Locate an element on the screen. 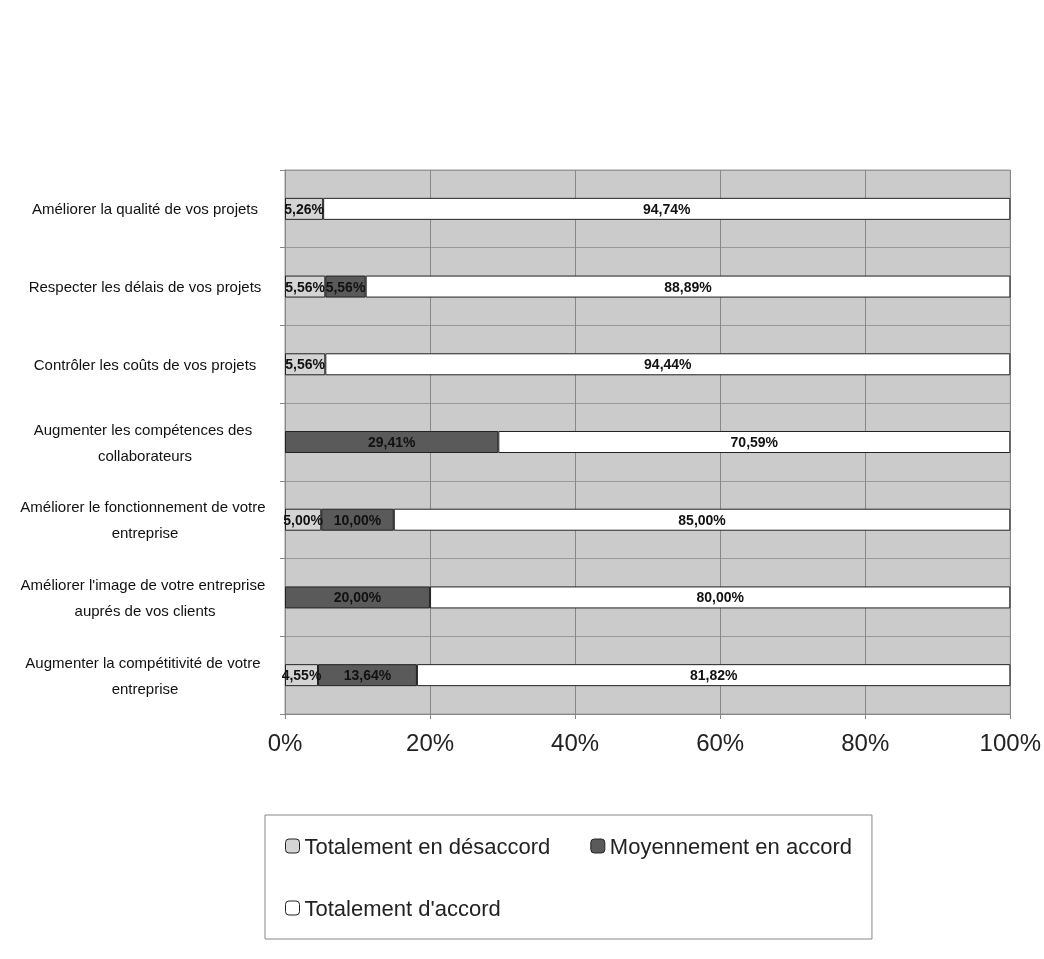 This screenshot has height=959, width=1044. y-tick-label: Améliorer le fonctionnement de votre entreprise is located at coordinates (145, 520).